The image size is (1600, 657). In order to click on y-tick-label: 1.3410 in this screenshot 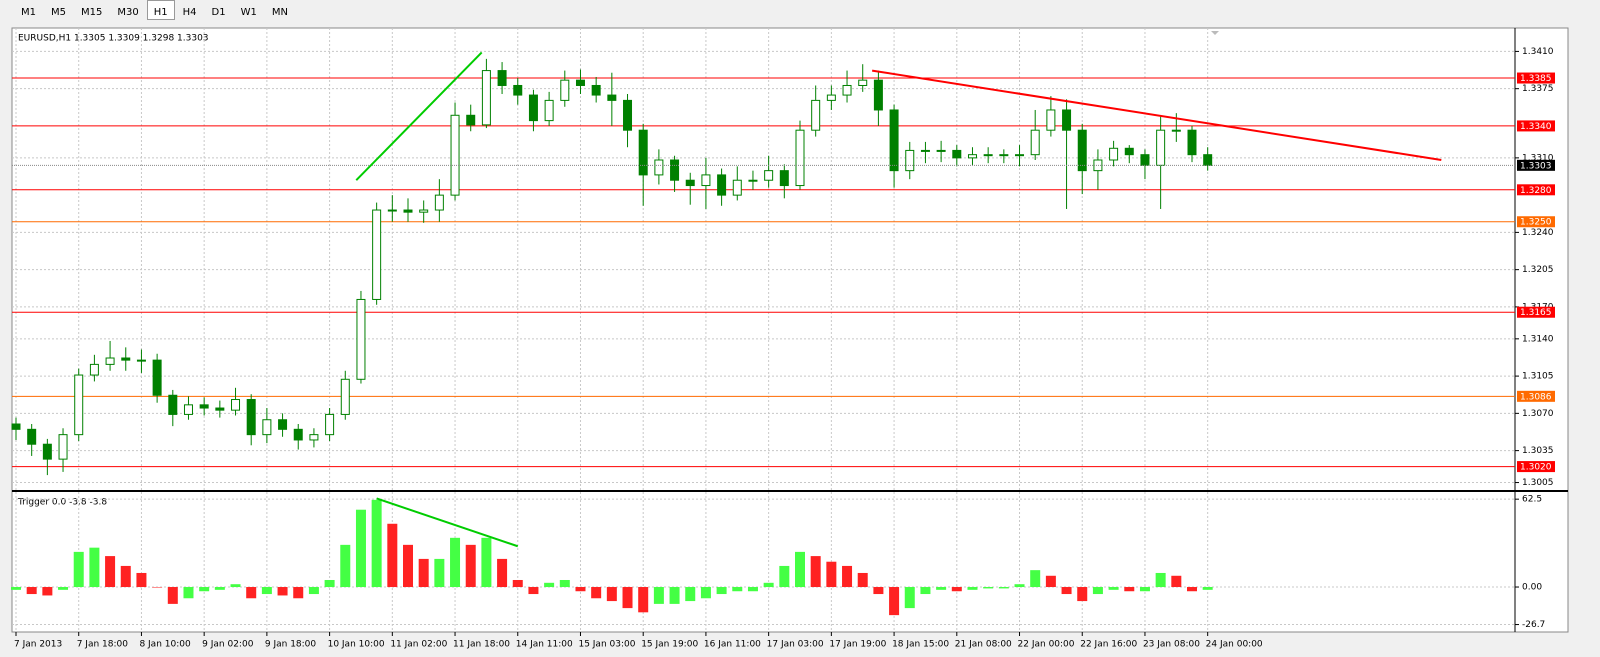, I will do `click(1538, 52)`.